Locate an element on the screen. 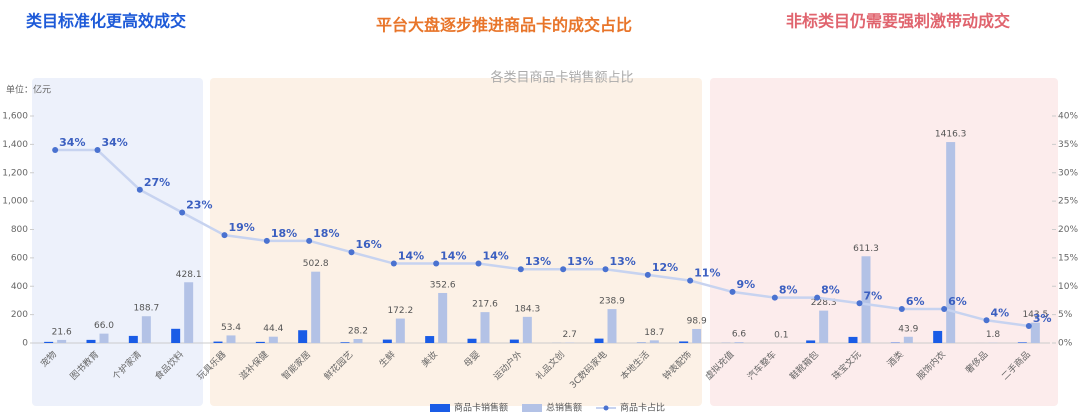 The width and height of the screenshot is (1080, 420). data-label: 184.3 is located at coordinates (527, 309).